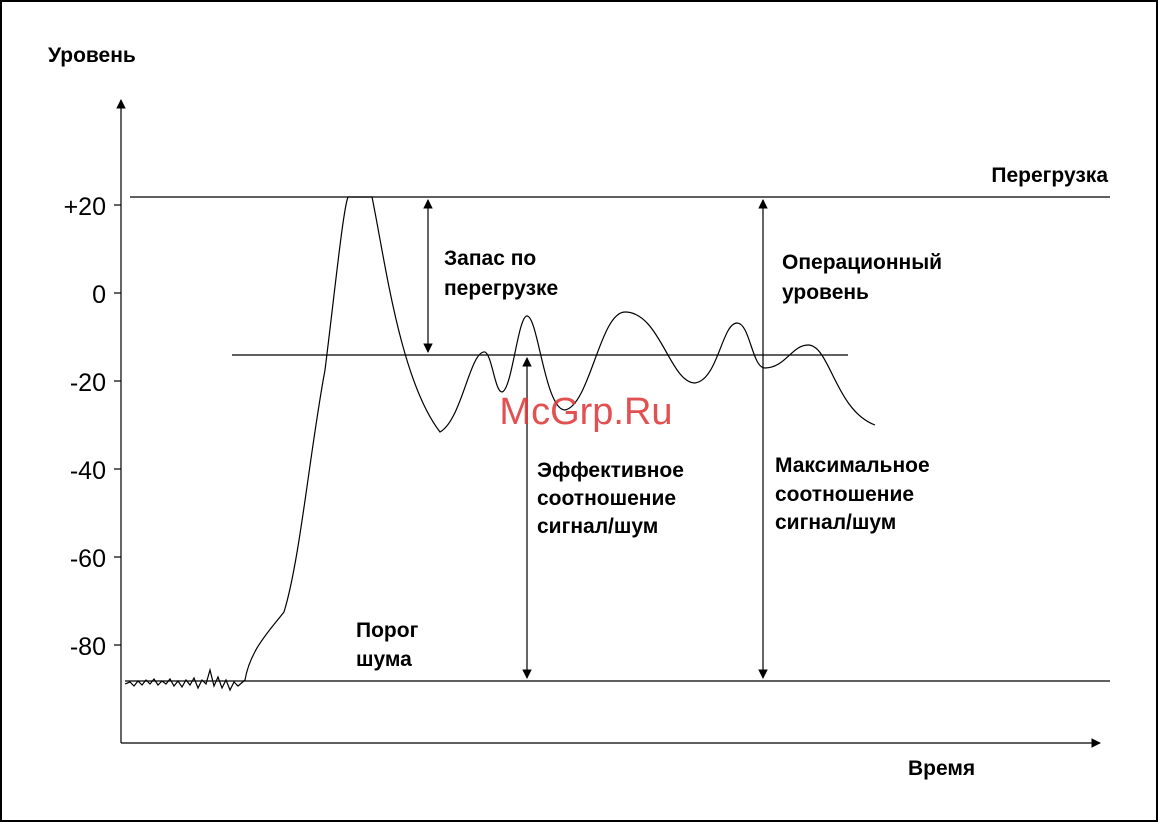 This screenshot has width=1158, height=822. What do you see at coordinates (852, 465) in the screenshot?
I see `max-snr-label: Максимальное` at bounding box center [852, 465].